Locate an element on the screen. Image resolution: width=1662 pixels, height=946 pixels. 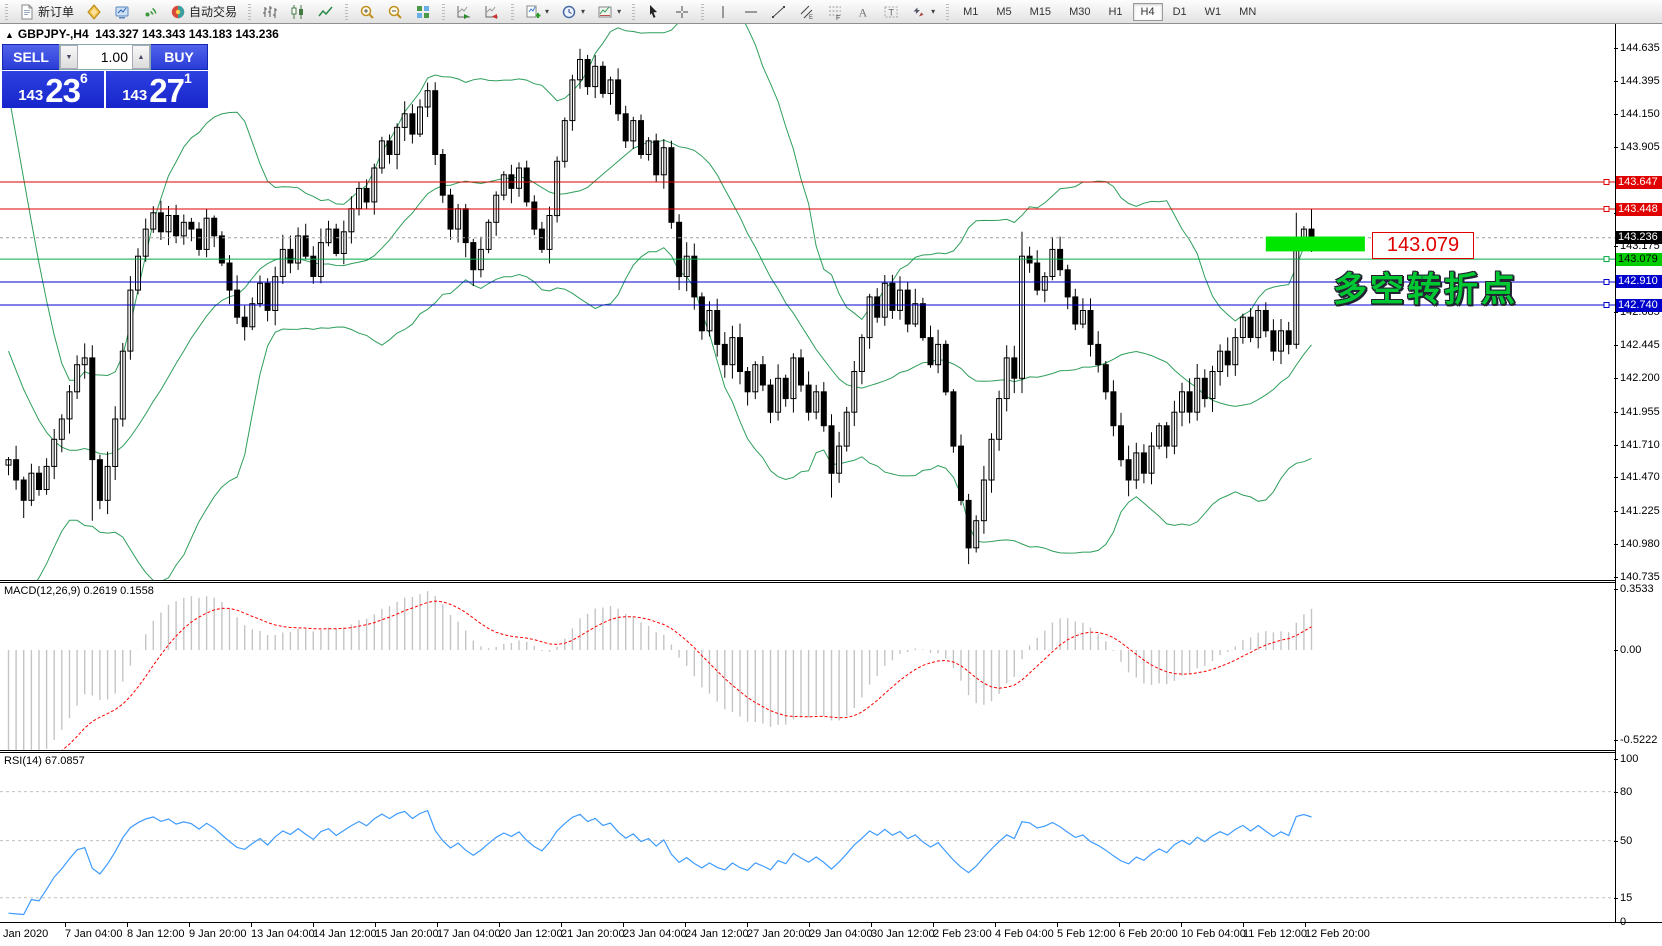
svg-text: T is located at coordinates (892, 12).